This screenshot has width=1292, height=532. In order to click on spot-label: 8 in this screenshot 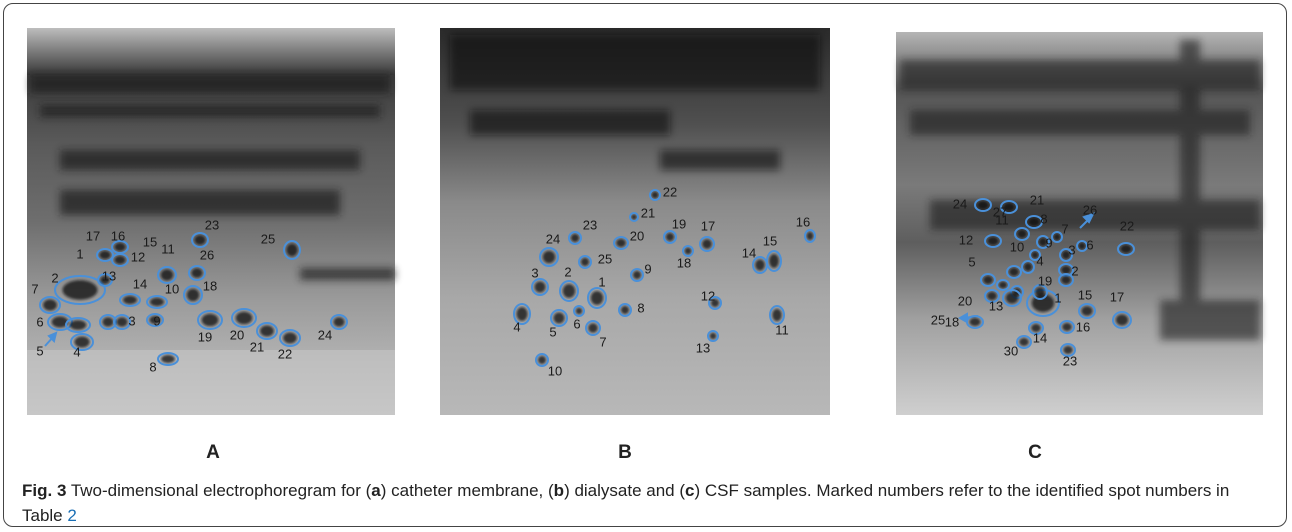, I will do `click(1043, 218)`.